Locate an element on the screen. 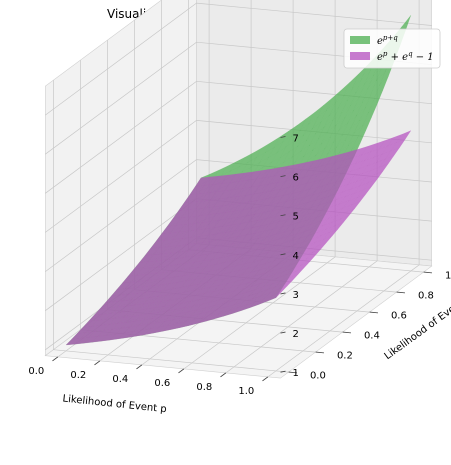  y-tick-label: 0.2 is located at coordinates (345, 356).